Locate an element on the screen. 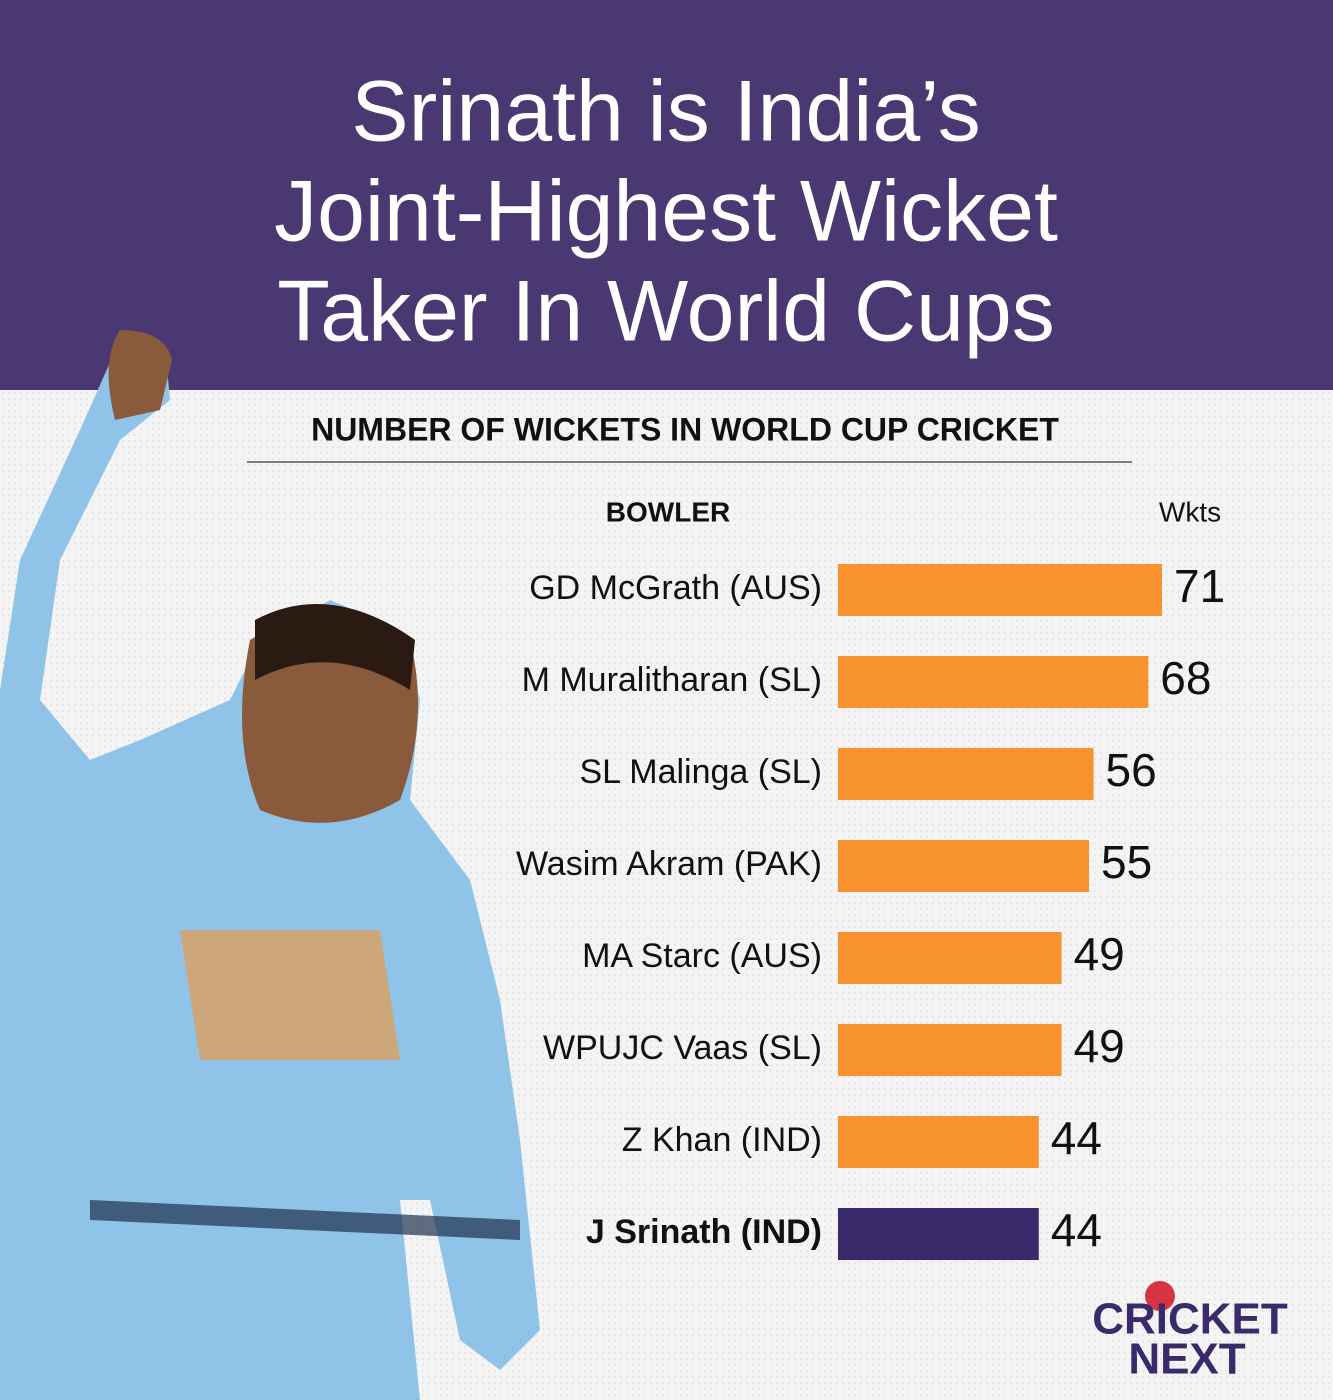 Image resolution: width=1333 pixels, height=1400 pixels. value-label: 71 is located at coordinates (1199, 586).